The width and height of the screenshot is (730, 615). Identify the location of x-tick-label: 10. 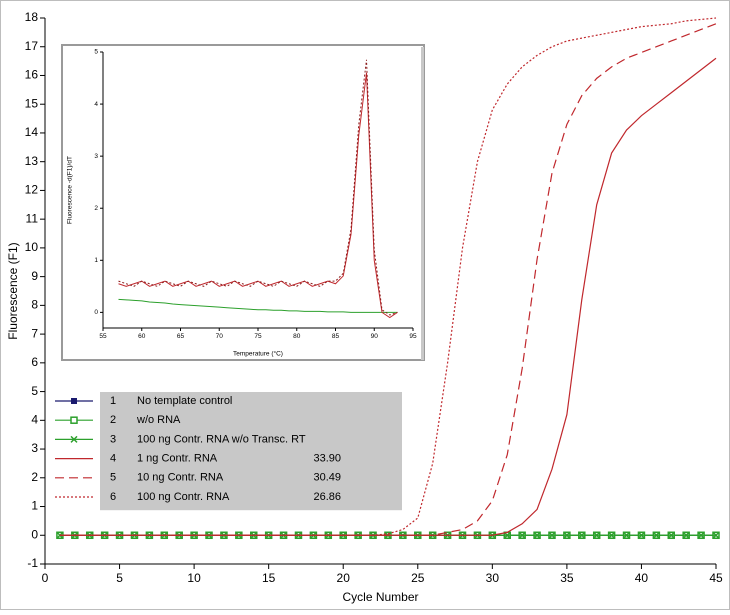
(194, 578).